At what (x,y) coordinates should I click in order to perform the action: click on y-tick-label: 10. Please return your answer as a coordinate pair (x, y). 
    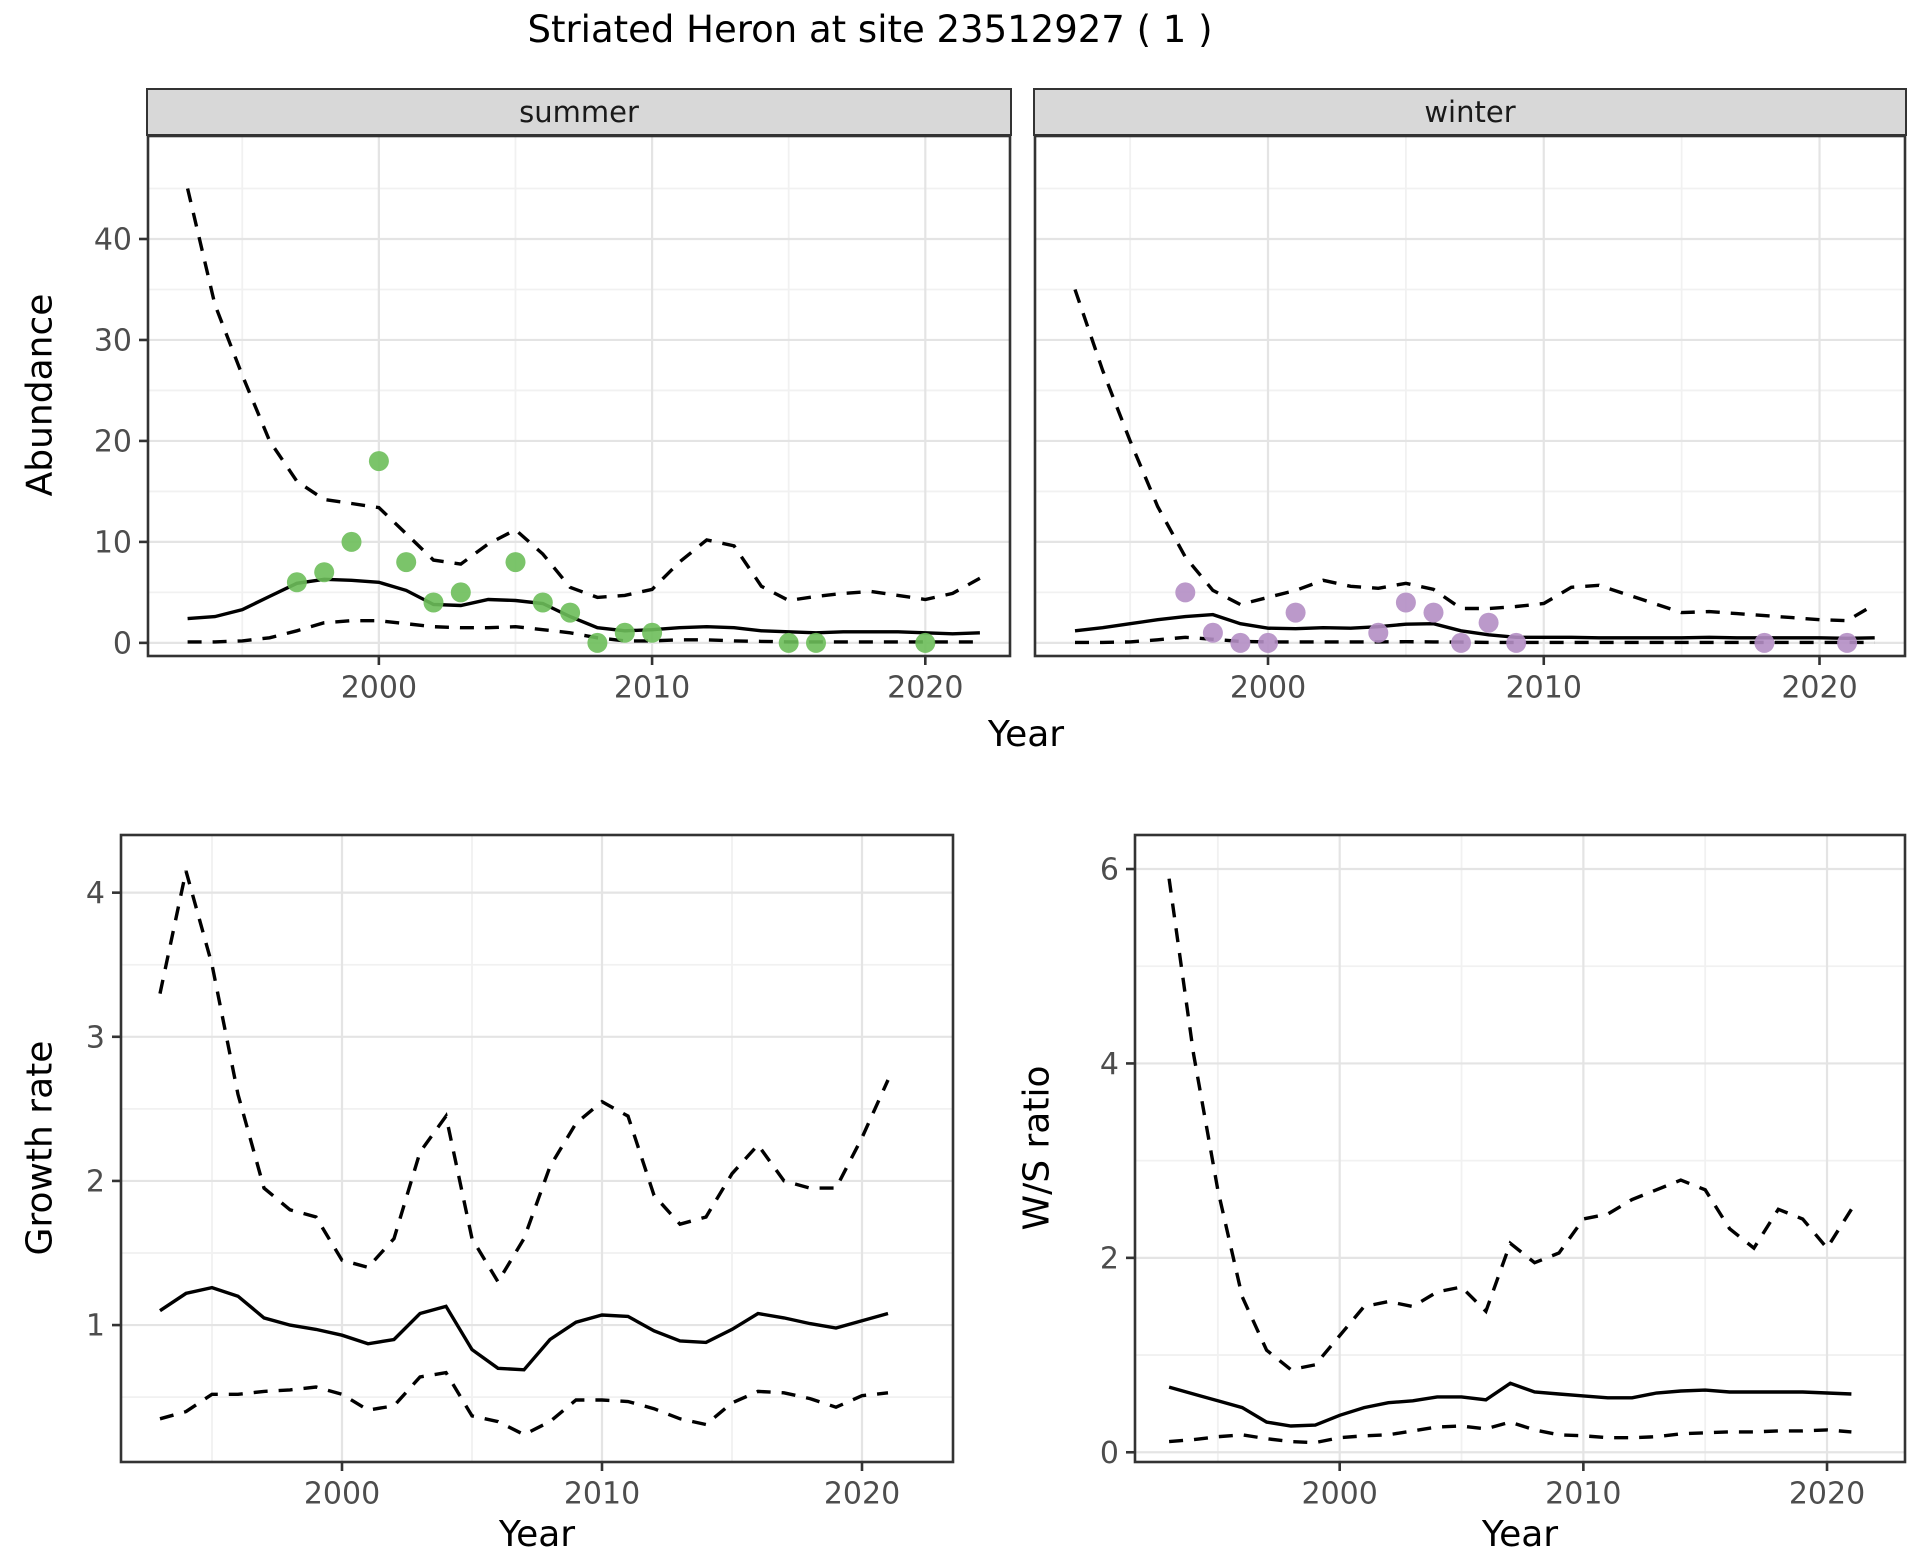
    Looking at the image, I should click on (113, 542).